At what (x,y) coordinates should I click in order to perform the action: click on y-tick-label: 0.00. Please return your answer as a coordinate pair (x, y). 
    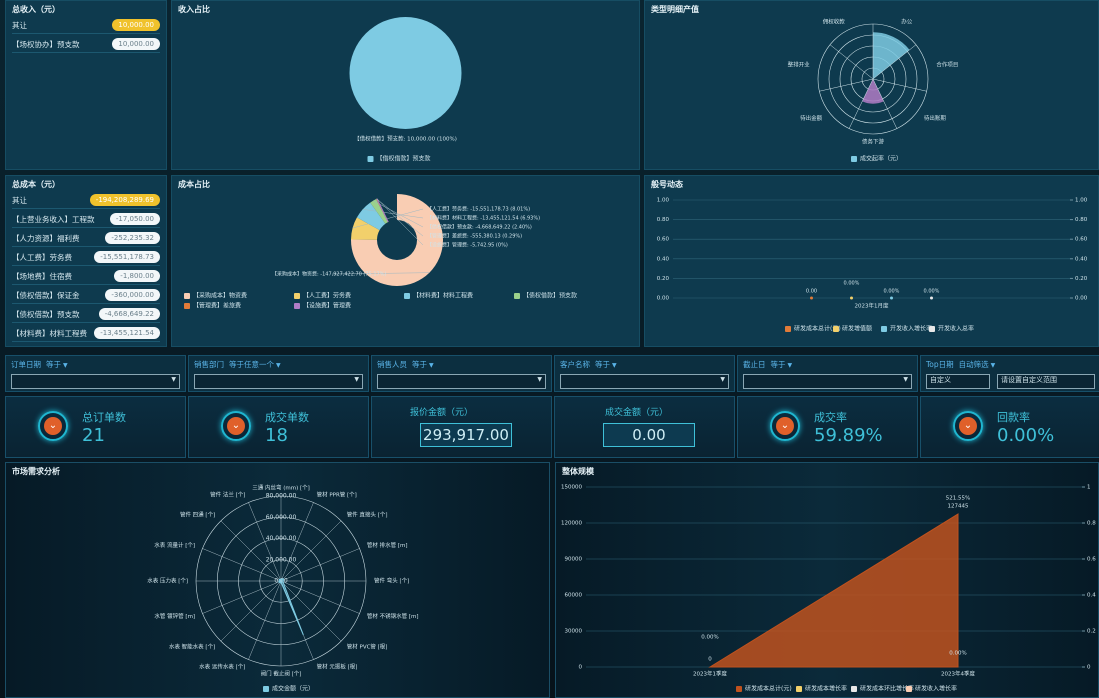
    Looking at the image, I should click on (663, 299).